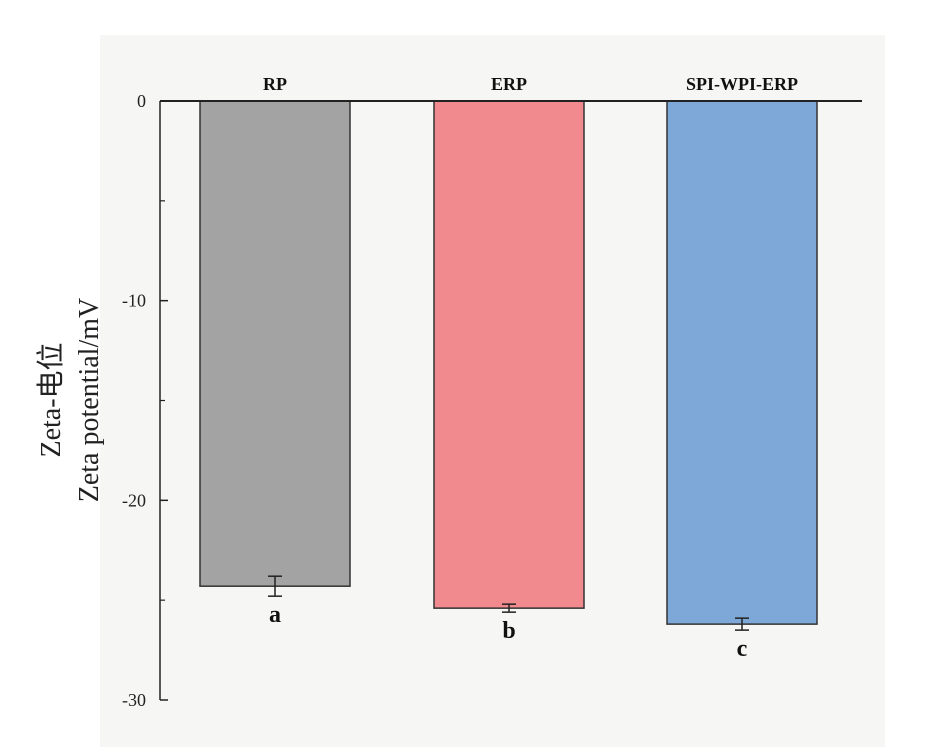  Describe the element at coordinates (51, 399) in the screenshot. I see `y-axis-label-line-1: Zeta-电位` at that location.